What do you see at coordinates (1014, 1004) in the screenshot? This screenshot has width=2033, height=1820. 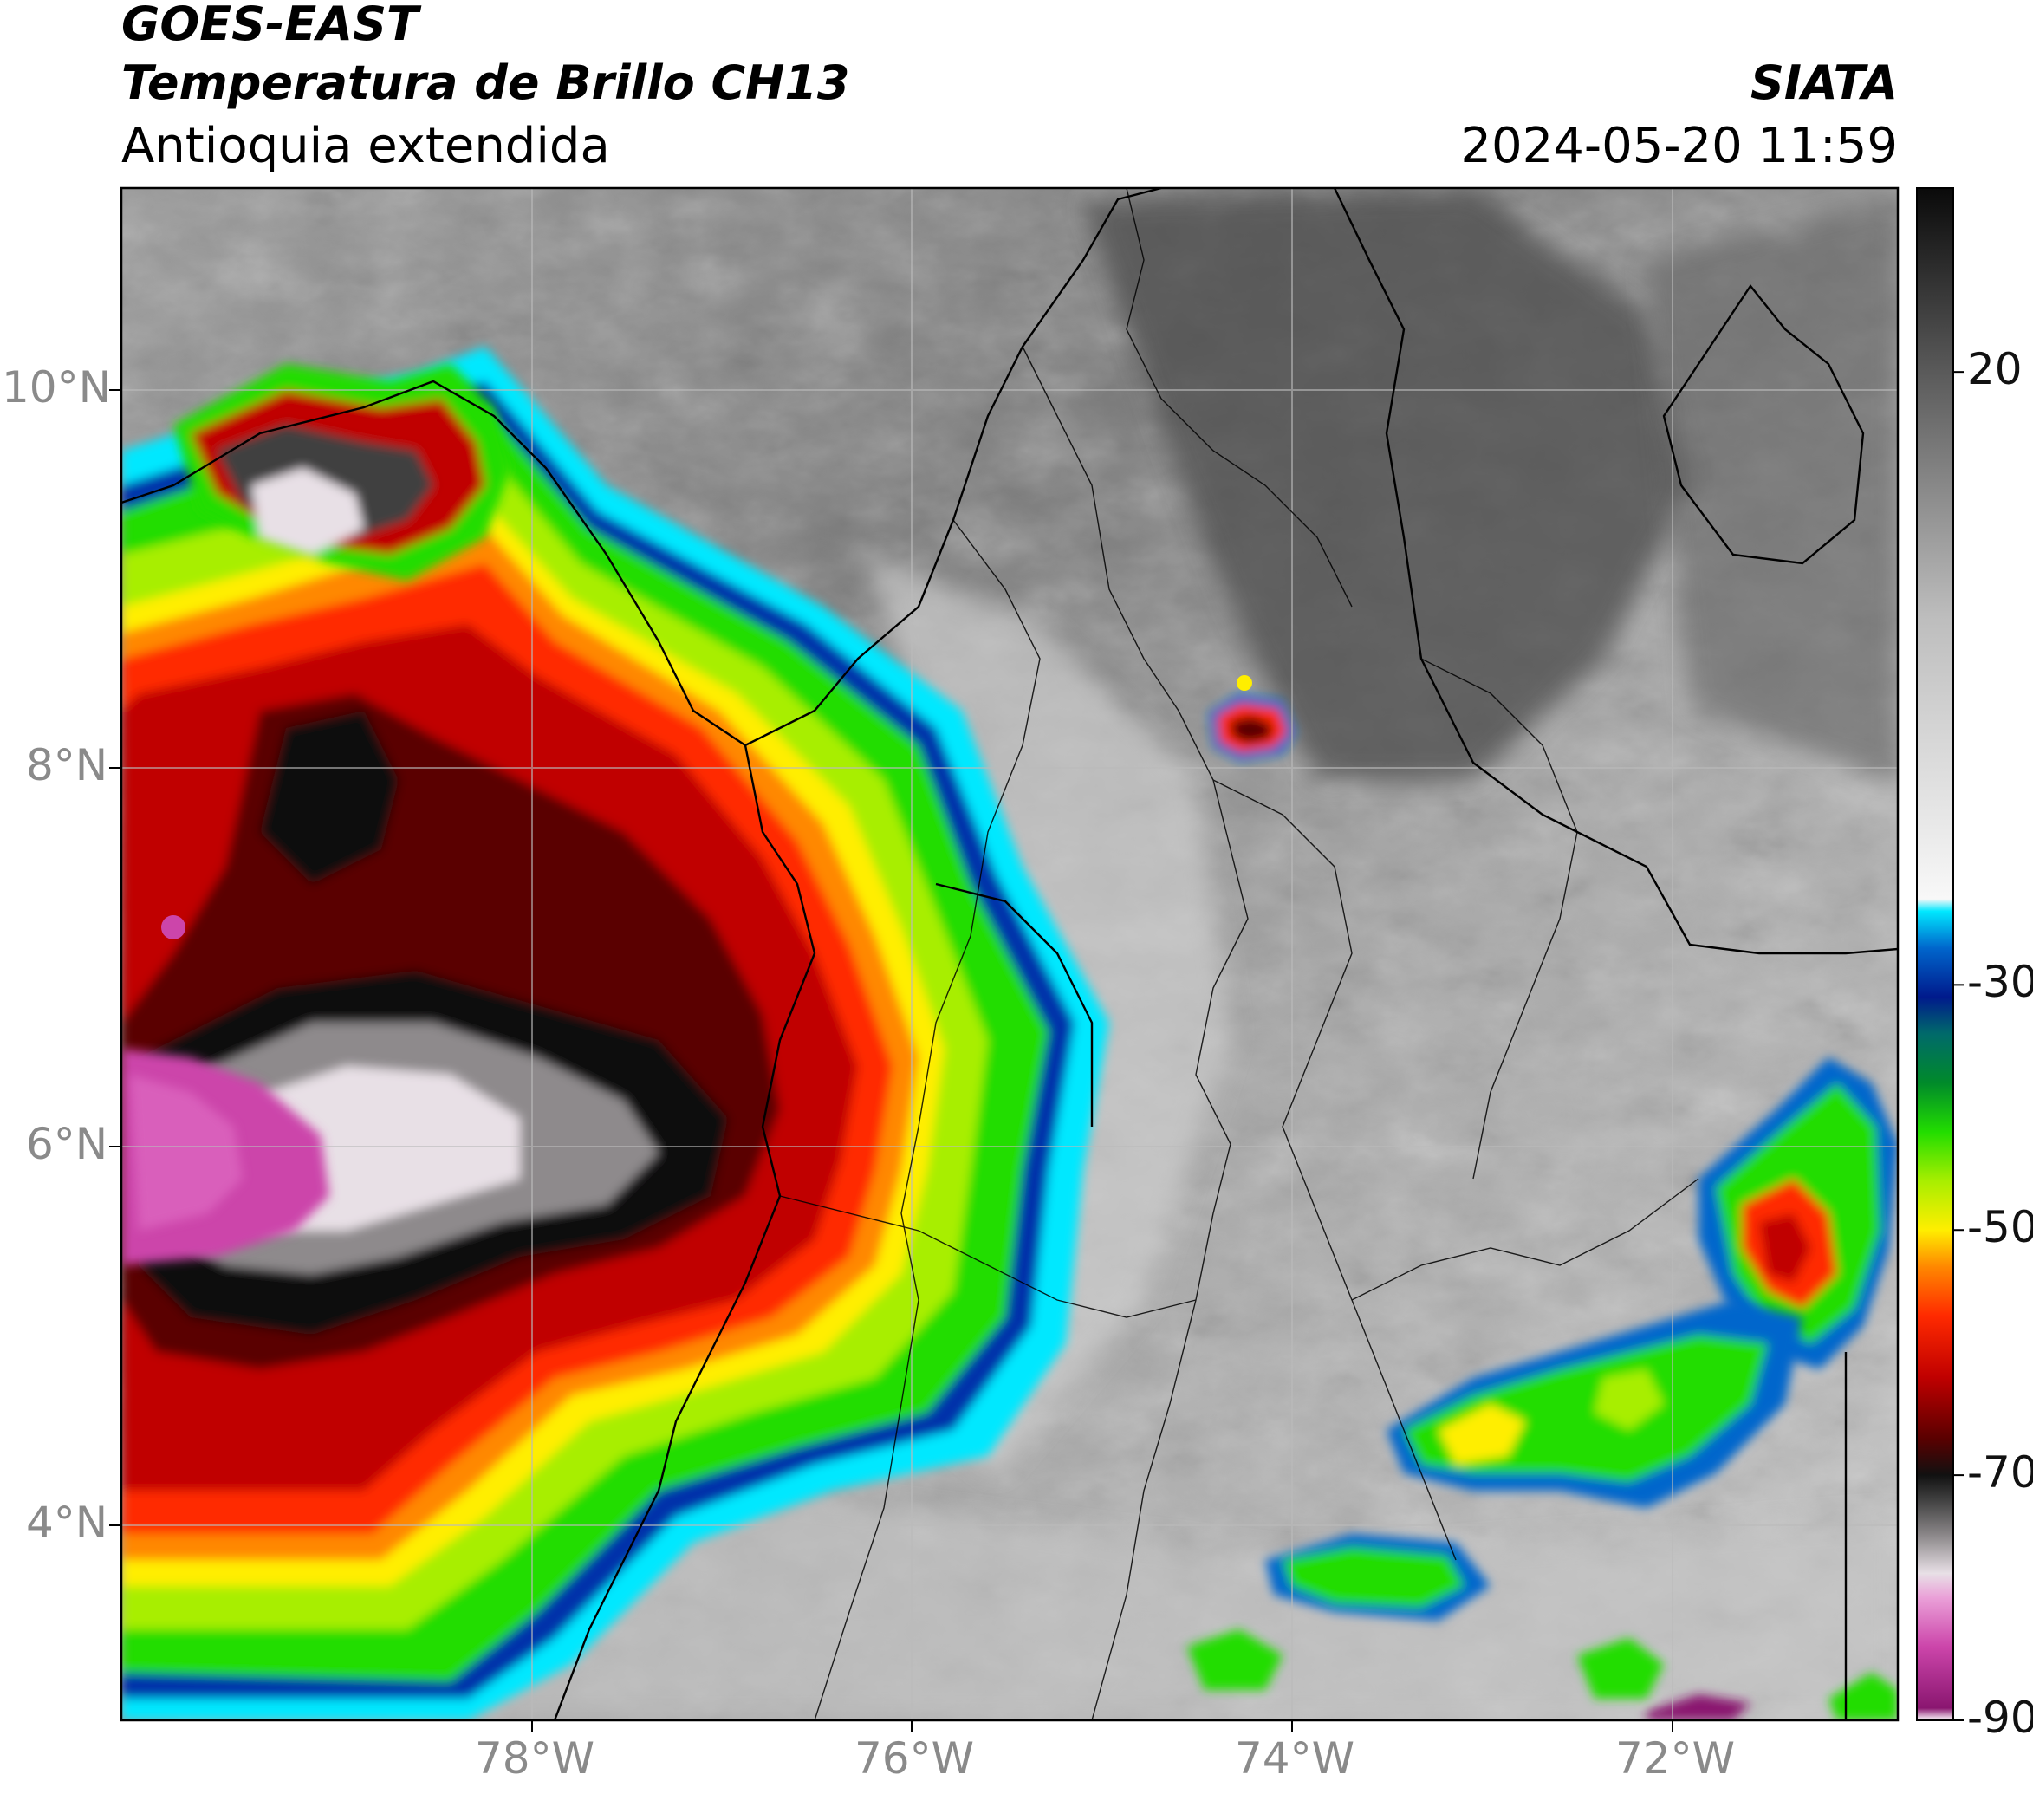 I see `panama-colombia-border` at bounding box center [1014, 1004].